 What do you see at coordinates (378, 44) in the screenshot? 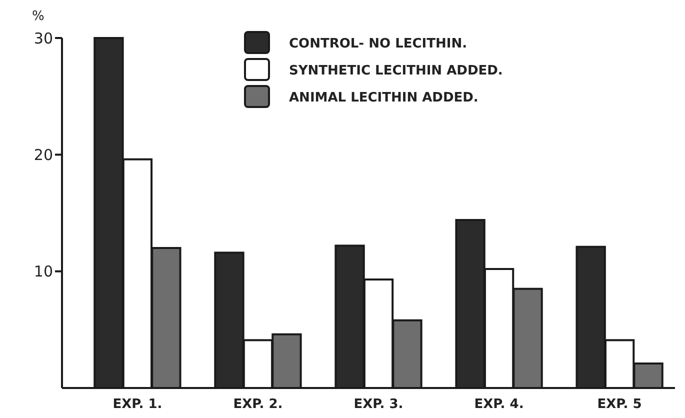
I see `legend-label: CONTROL- NO LECITHIN.` at bounding box center [378, 44].